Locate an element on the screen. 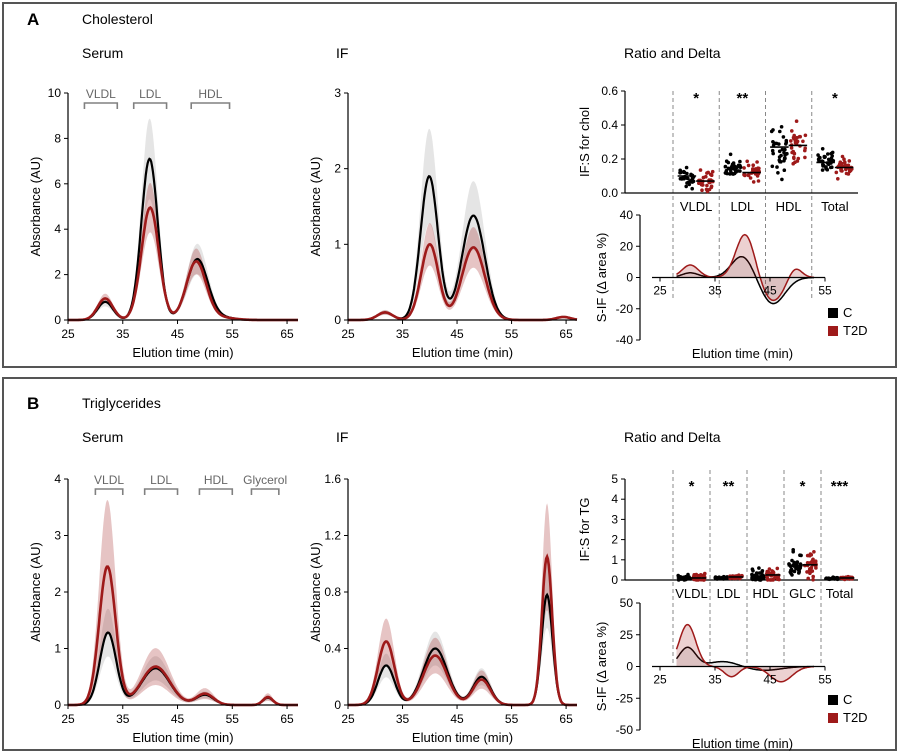  panel-b-if-y-label: Absorbance (AU) is located at coordinates (315, 592).